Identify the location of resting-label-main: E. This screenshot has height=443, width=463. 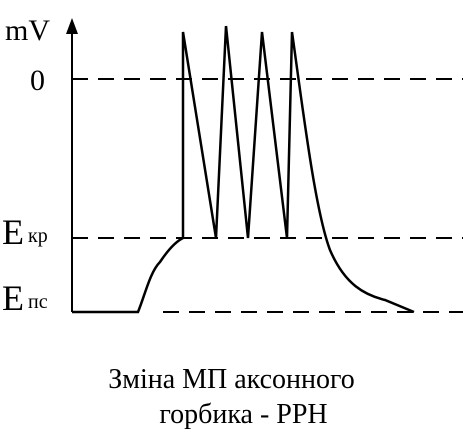
(13, 298).